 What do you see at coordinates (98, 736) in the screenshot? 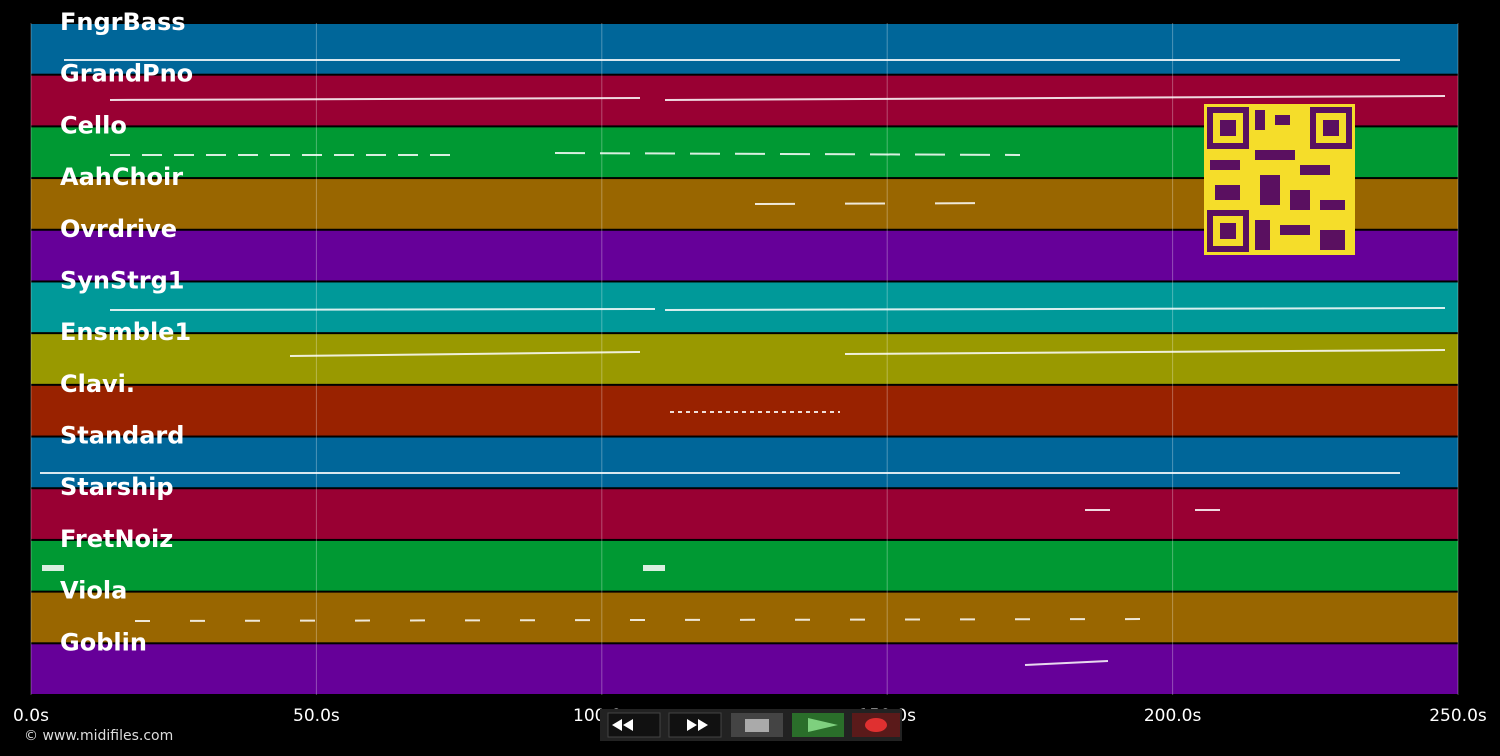
I see `copyright: © www.midifiles.com` at bounding box center [98, 736].